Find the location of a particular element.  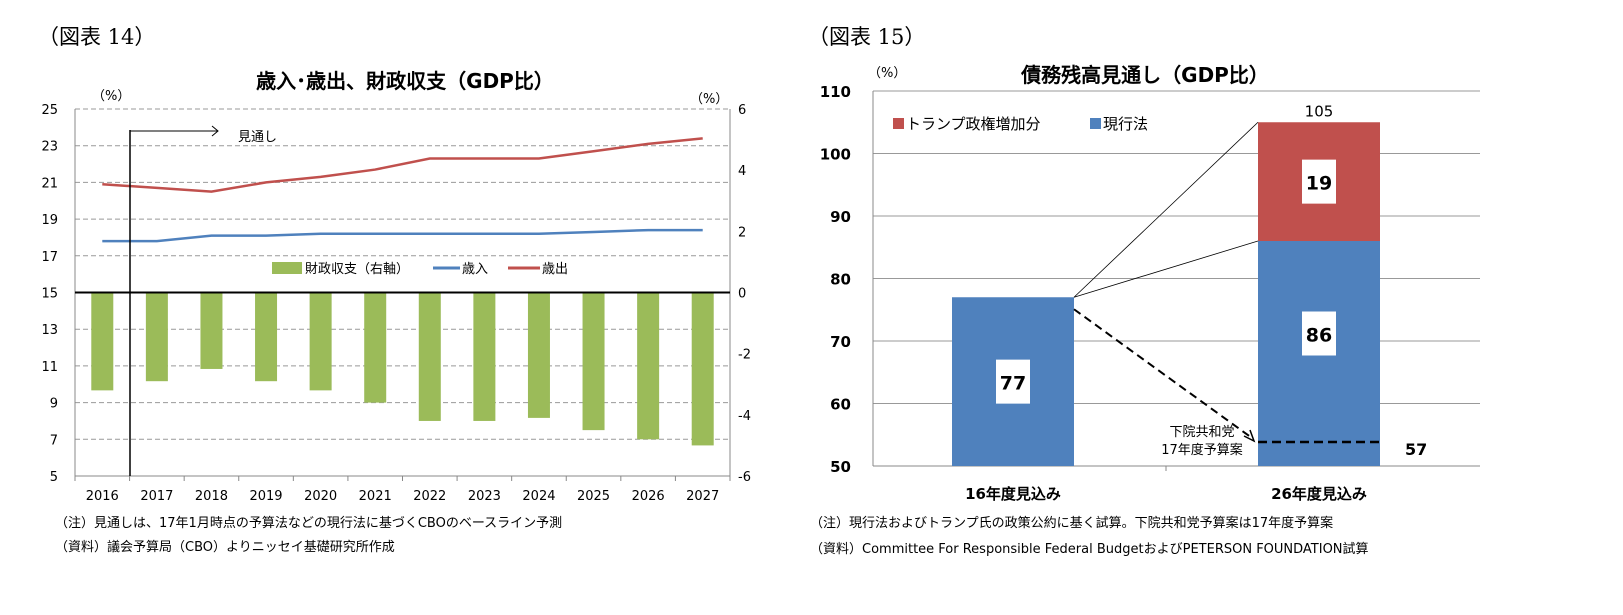

right-tick-label: -6 is located at coordinates (744, 477).